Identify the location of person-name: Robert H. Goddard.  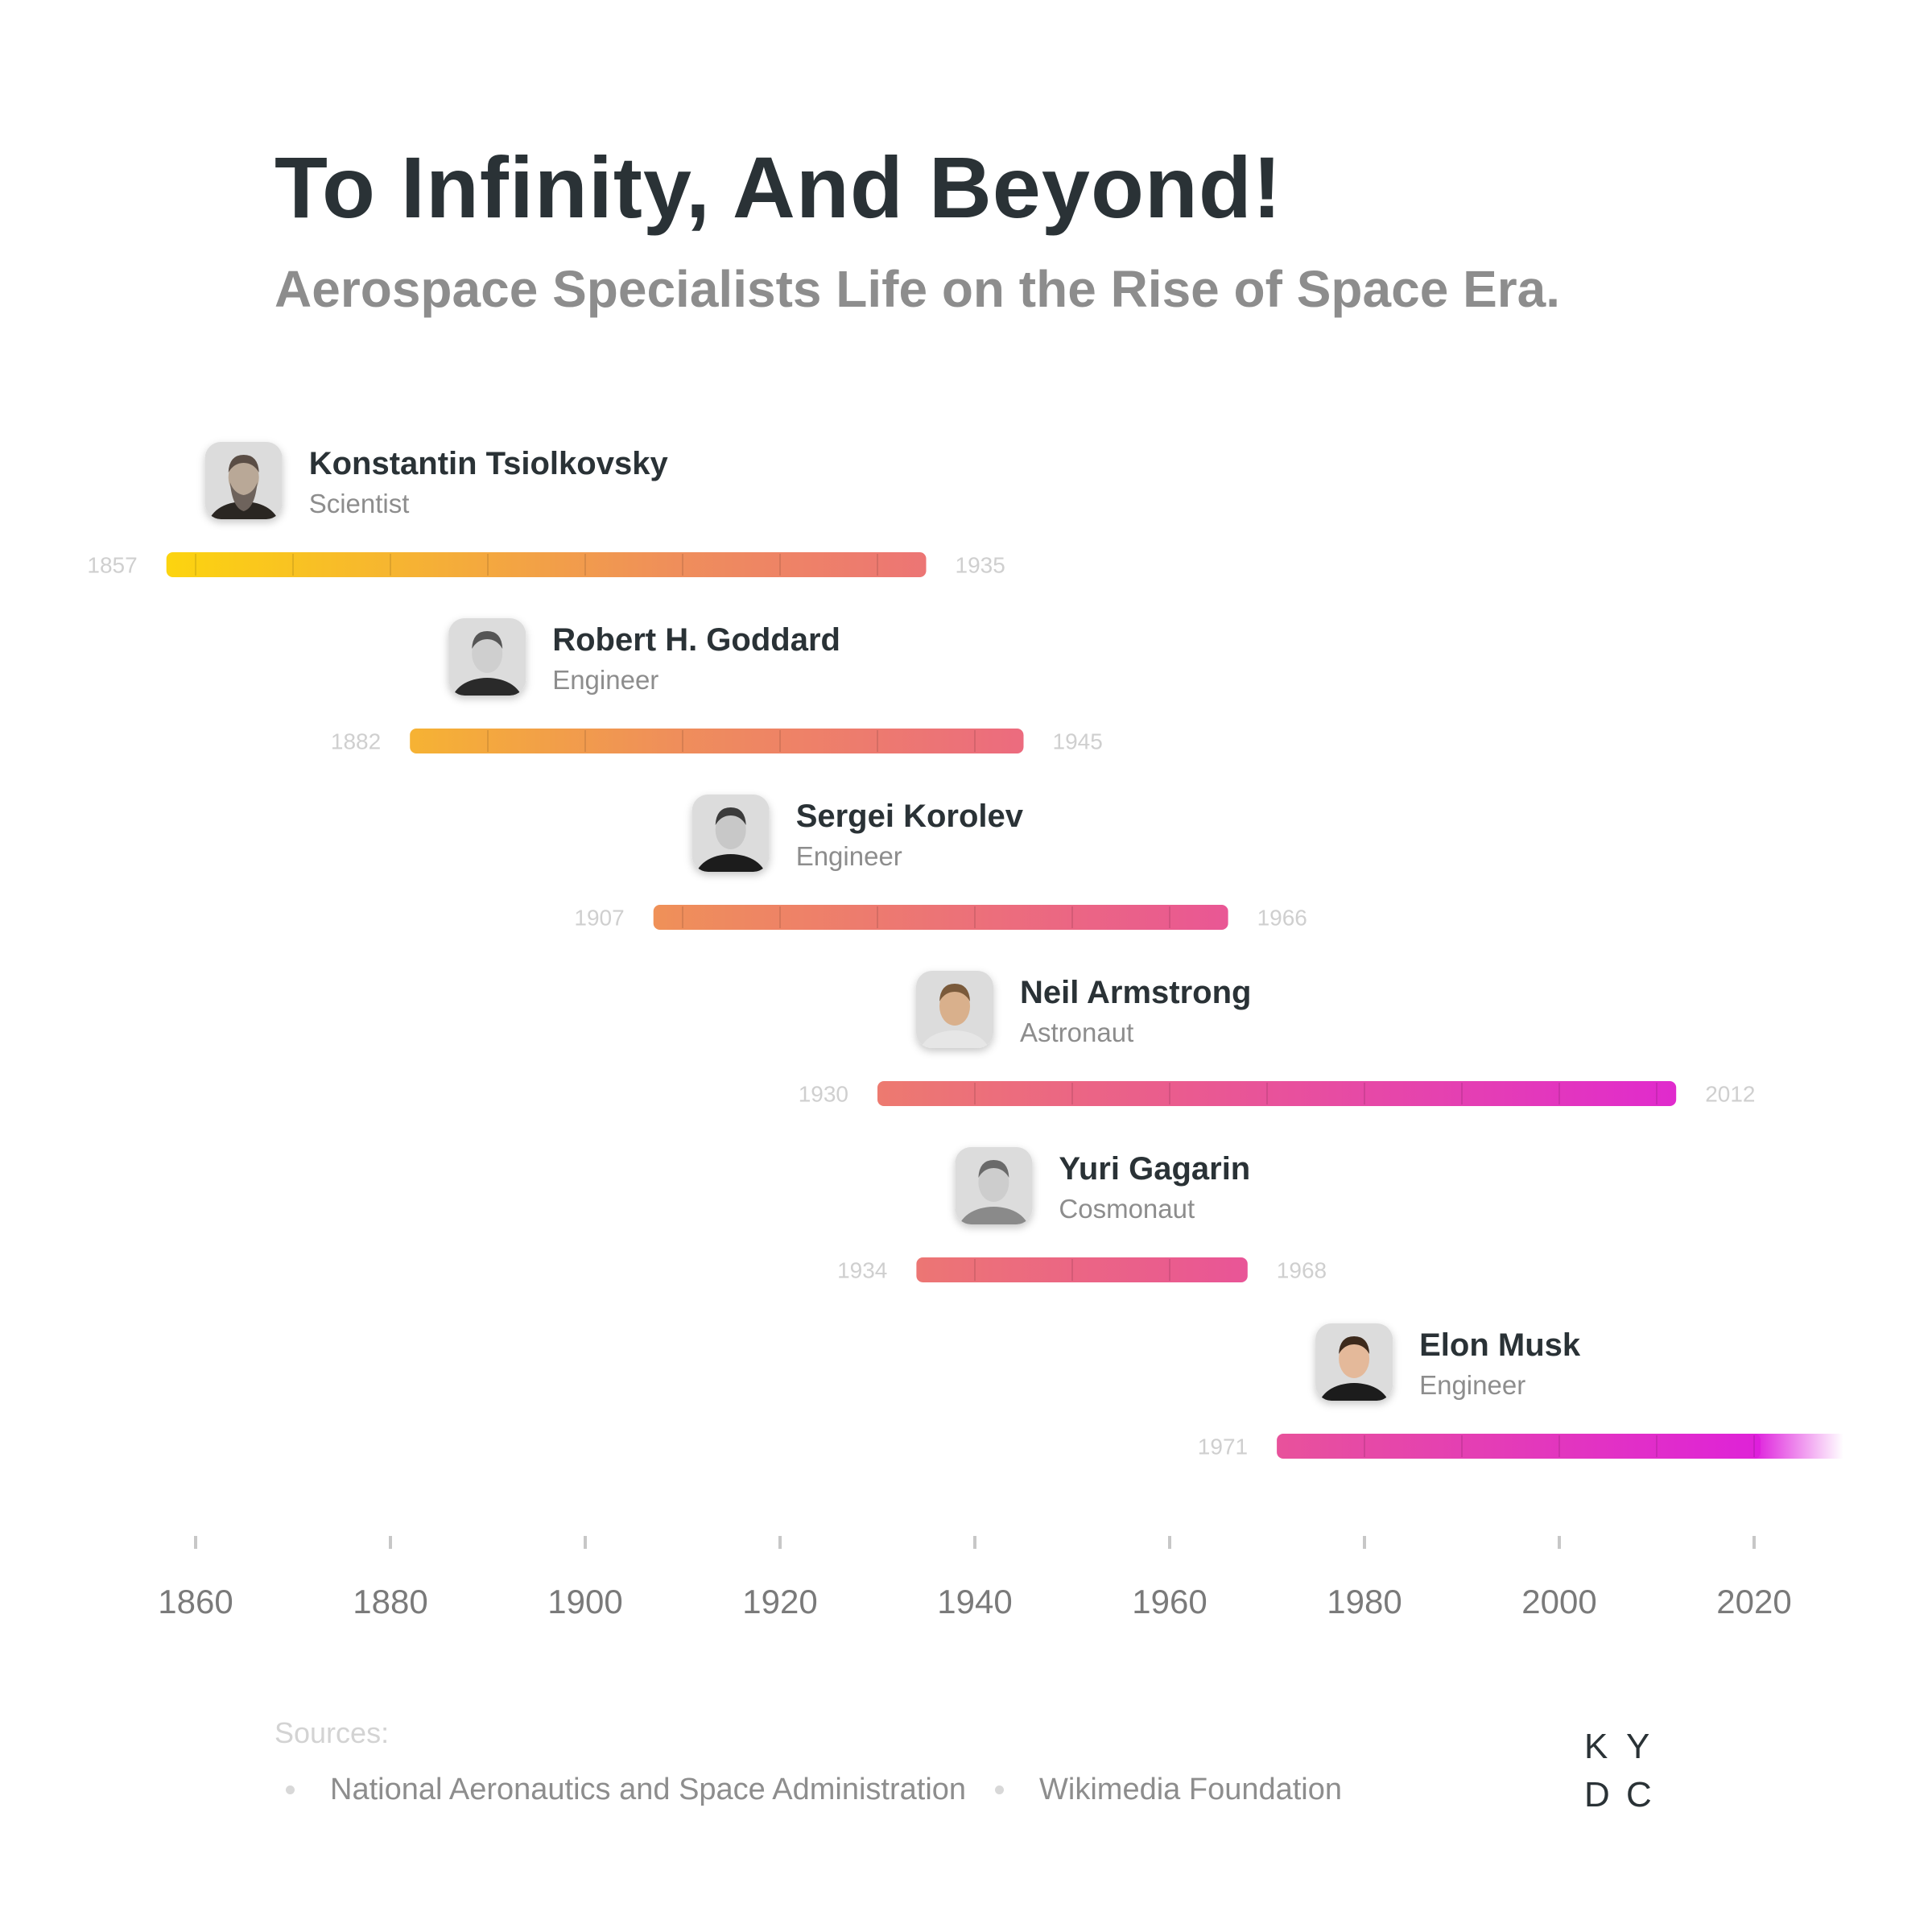
(696, 640).